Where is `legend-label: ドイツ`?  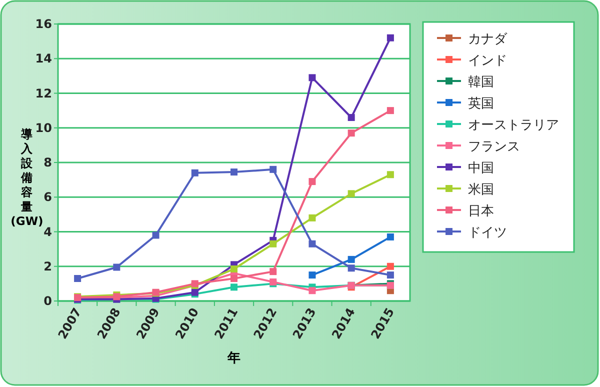 legend-label: ドイツ is located at coordinates (487, 233).